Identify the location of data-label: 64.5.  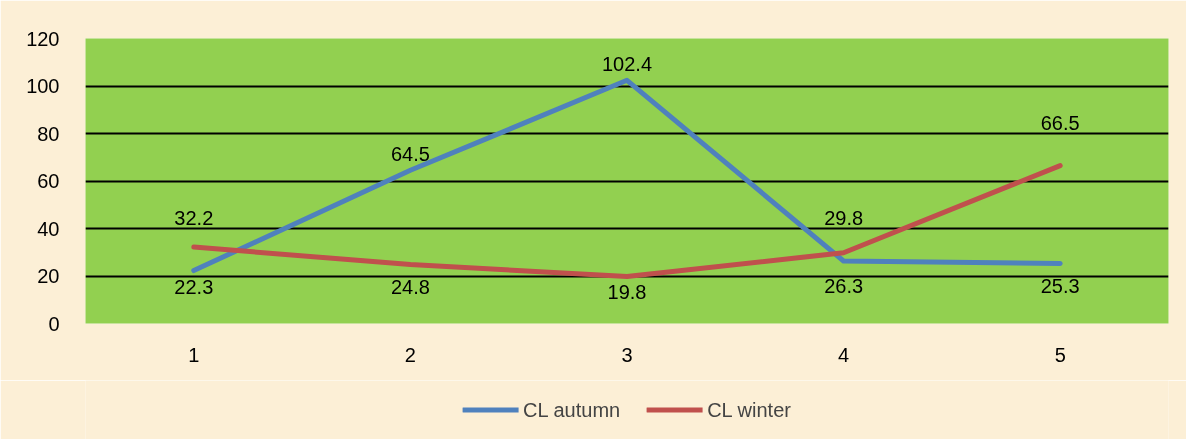
(410, 154).